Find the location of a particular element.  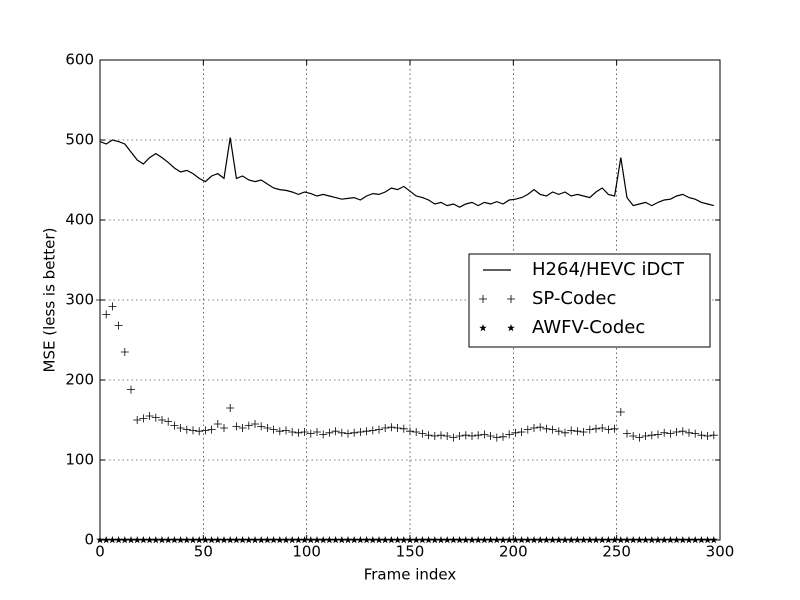

y-tick-label: 200 is located at coordinates (79, 380).